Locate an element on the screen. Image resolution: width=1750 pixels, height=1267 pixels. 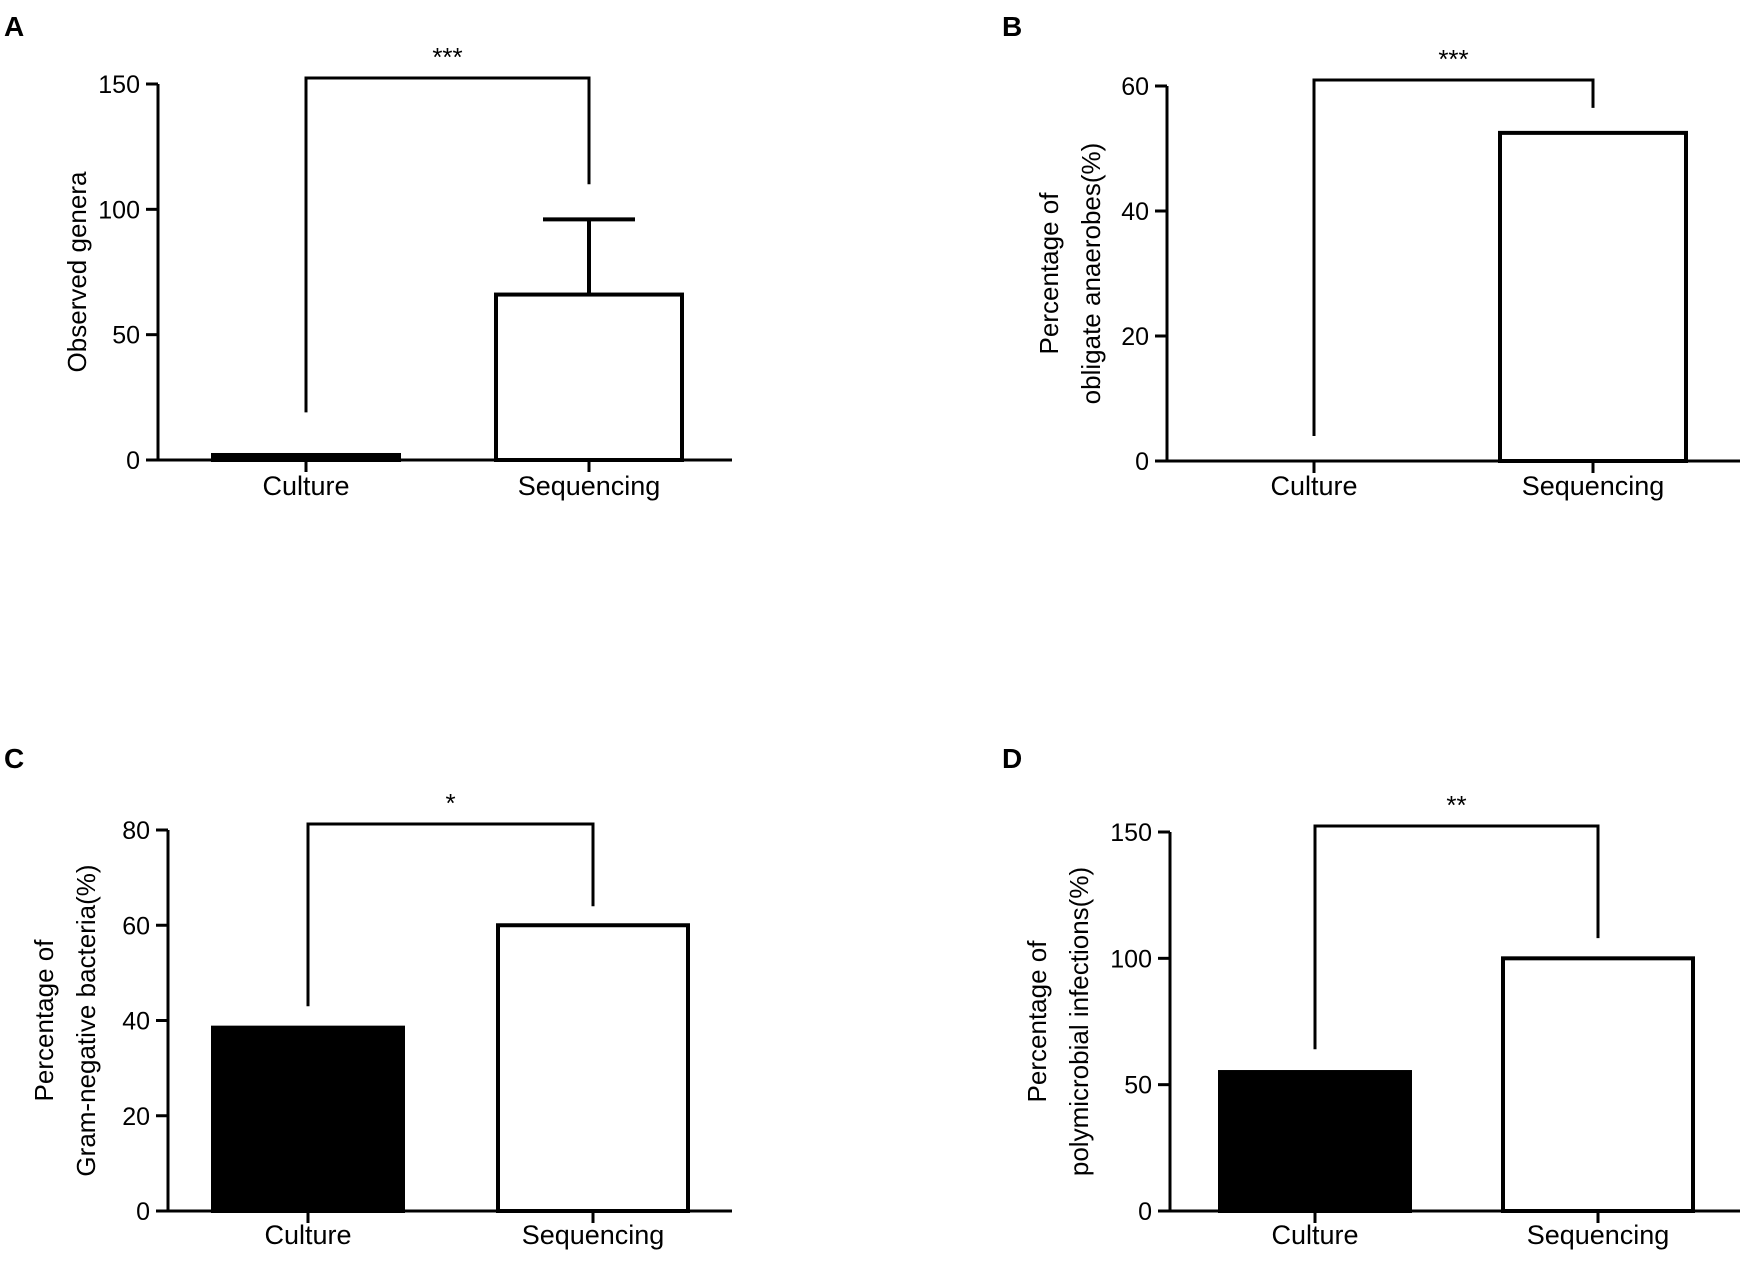
panel-letter: B is located at coordinates (1012, 26).